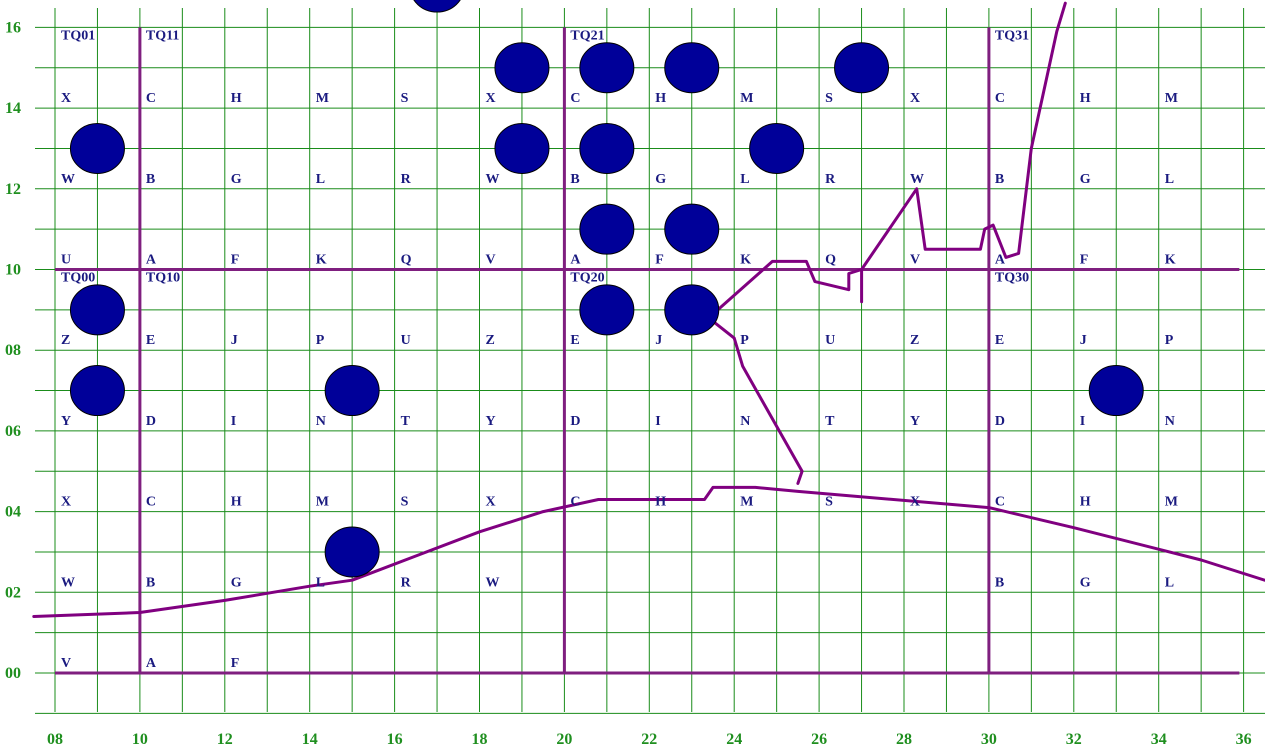 The image size is (1265, 752). Describe the element at coordinates (13, 270) in the screenshot. I see `y-axis-label: 10` at that location.